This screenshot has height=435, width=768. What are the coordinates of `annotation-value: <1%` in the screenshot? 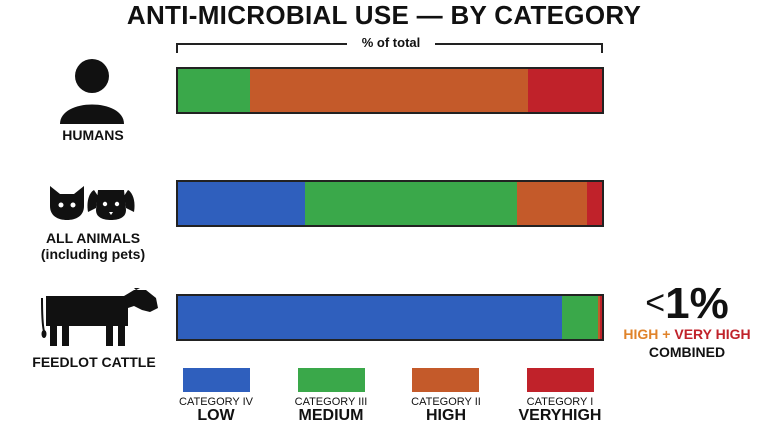 It's located at (687, 303).